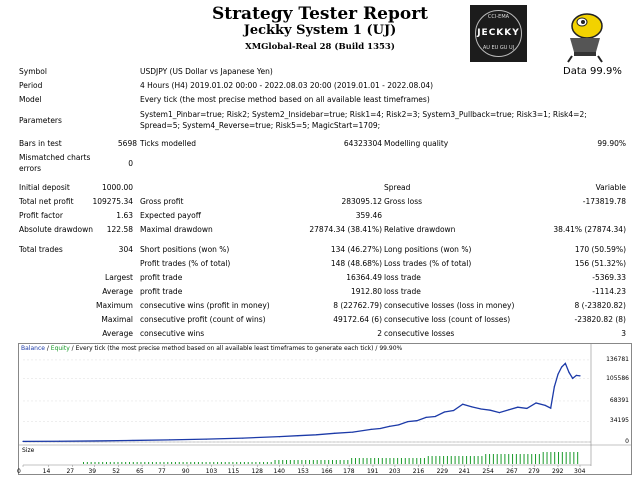 This screenshot has width=640, height=480. I want to click on jeckky-logo: CCI-EMA JECKKY AU EU GU UJ, so click(498, 33).